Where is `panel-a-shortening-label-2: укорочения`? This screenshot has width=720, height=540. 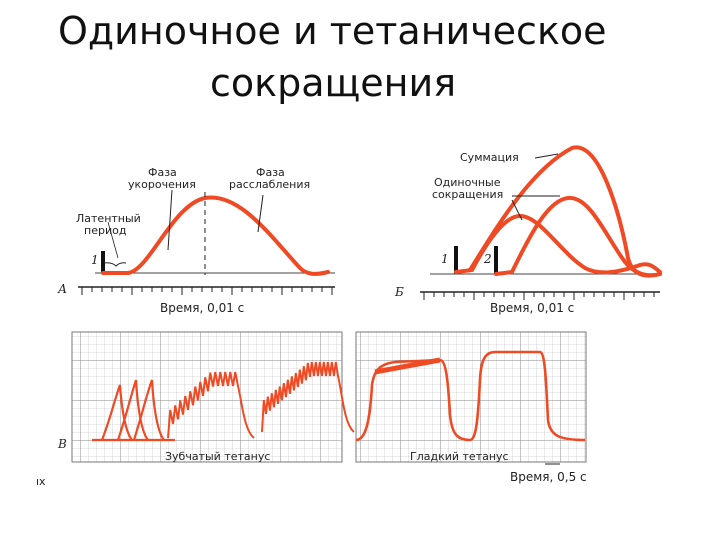
panel-a-shortening-label-2: укорочения is located at coordinates (162, 184).